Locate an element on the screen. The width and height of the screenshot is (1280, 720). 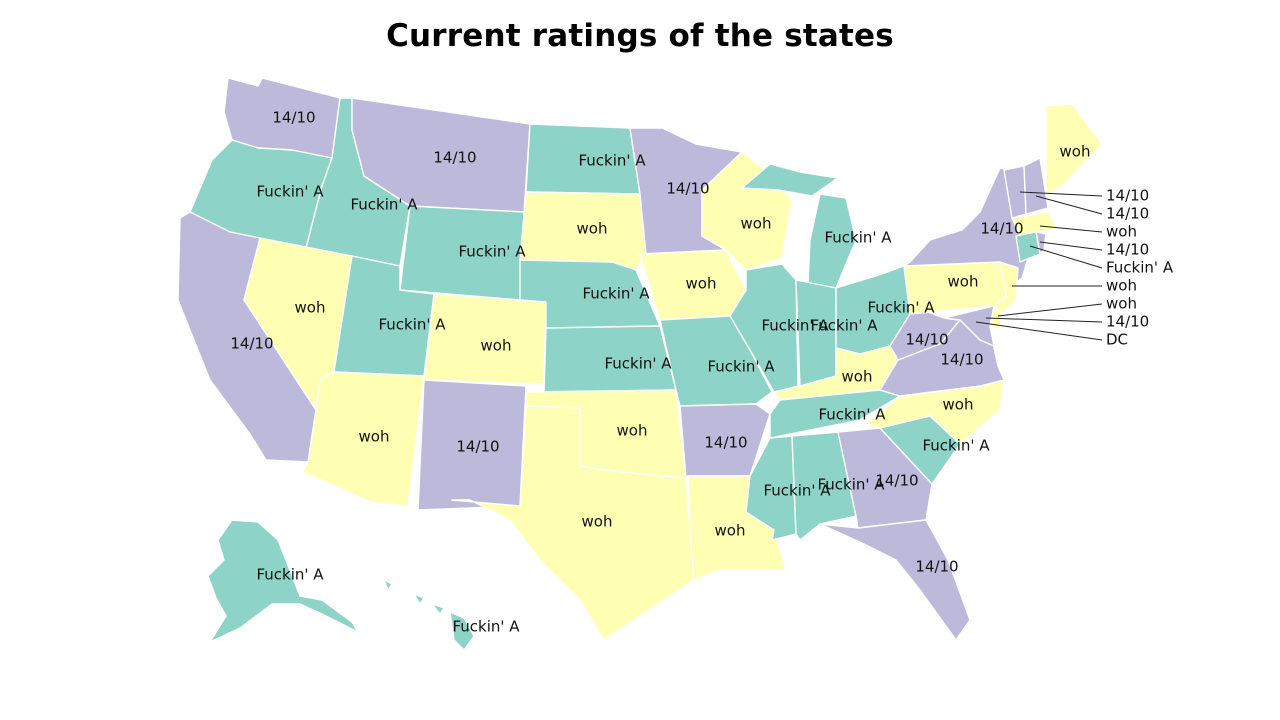
state-label-va: 14/10 is located at coordinates (961, 360).